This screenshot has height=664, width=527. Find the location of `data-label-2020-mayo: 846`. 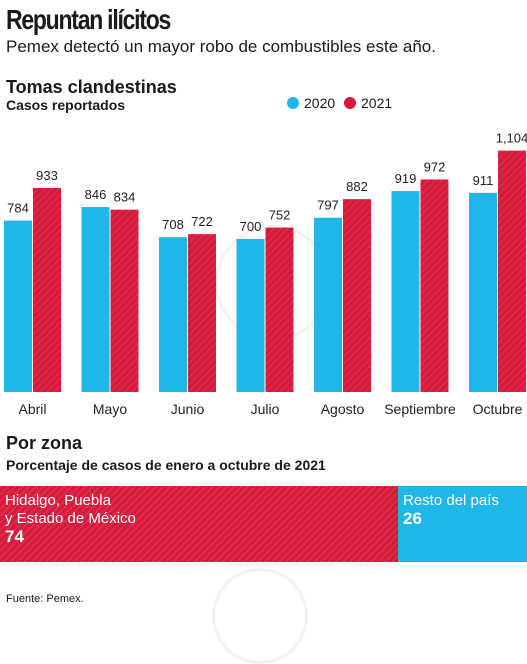

data-label-2020-mayo: 846 is located at coordinates (96, 194).